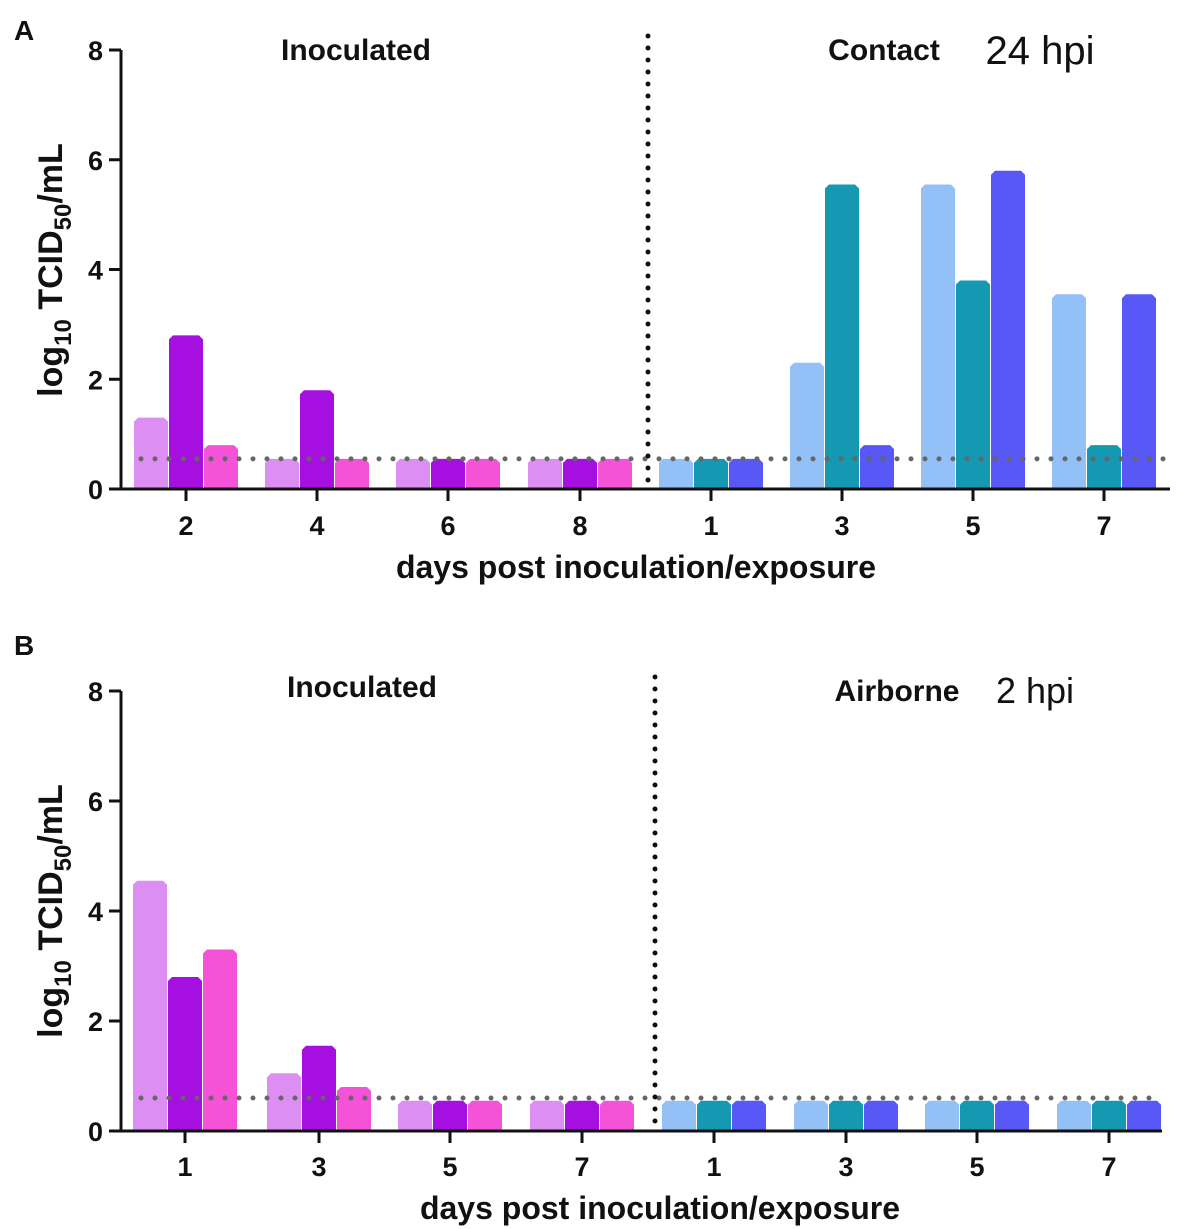  I want to click on hpi-annotation: 2 hpi, so click(1035, 690).